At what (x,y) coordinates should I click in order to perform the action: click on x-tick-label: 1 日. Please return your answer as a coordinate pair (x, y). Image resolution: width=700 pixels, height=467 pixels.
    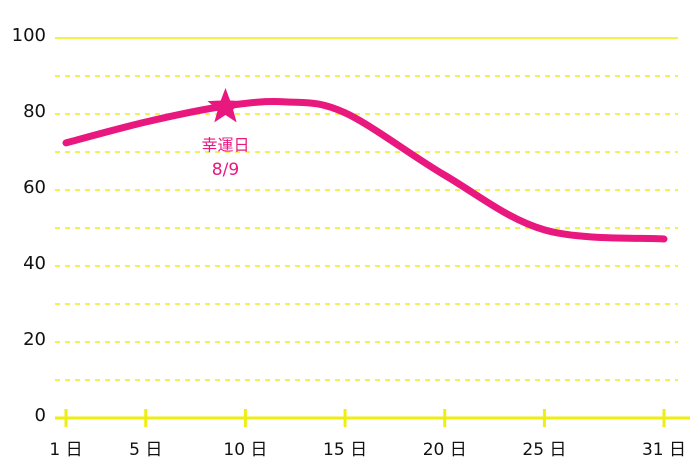
    Looking at the image, I should click on (65, 450).